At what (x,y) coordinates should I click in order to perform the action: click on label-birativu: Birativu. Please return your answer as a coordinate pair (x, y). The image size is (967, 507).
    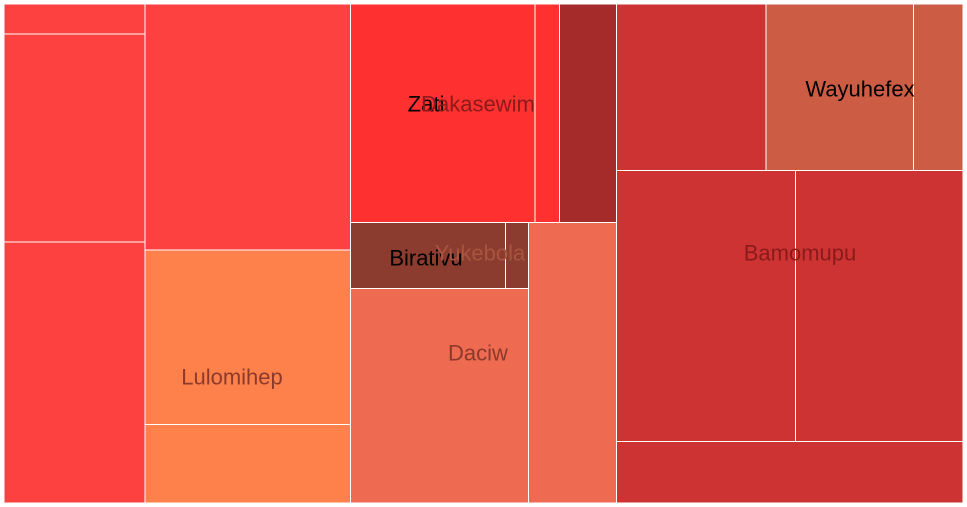
    Looking at the image, I should click on (425, 258).